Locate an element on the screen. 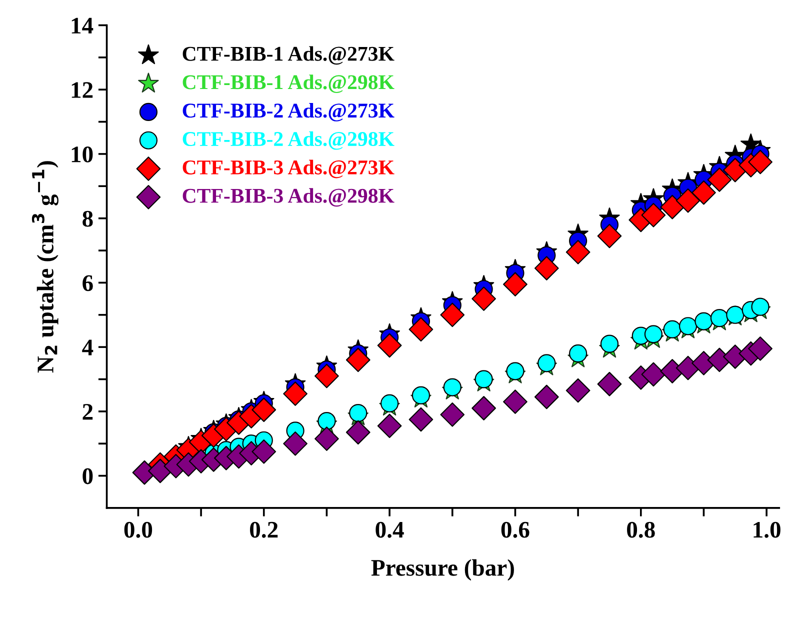 This screenshot has height=631, width=791. x-tick-label: 0.4 is located at coordinates (390, 530).